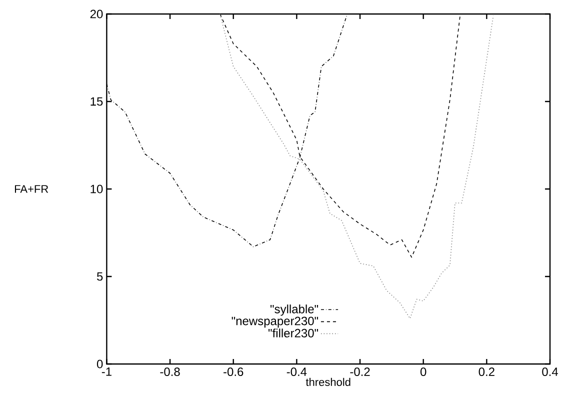  Describe the element at coordinates (96, 14) in the screenshot. I see `y-tick-label: 20` at that location.